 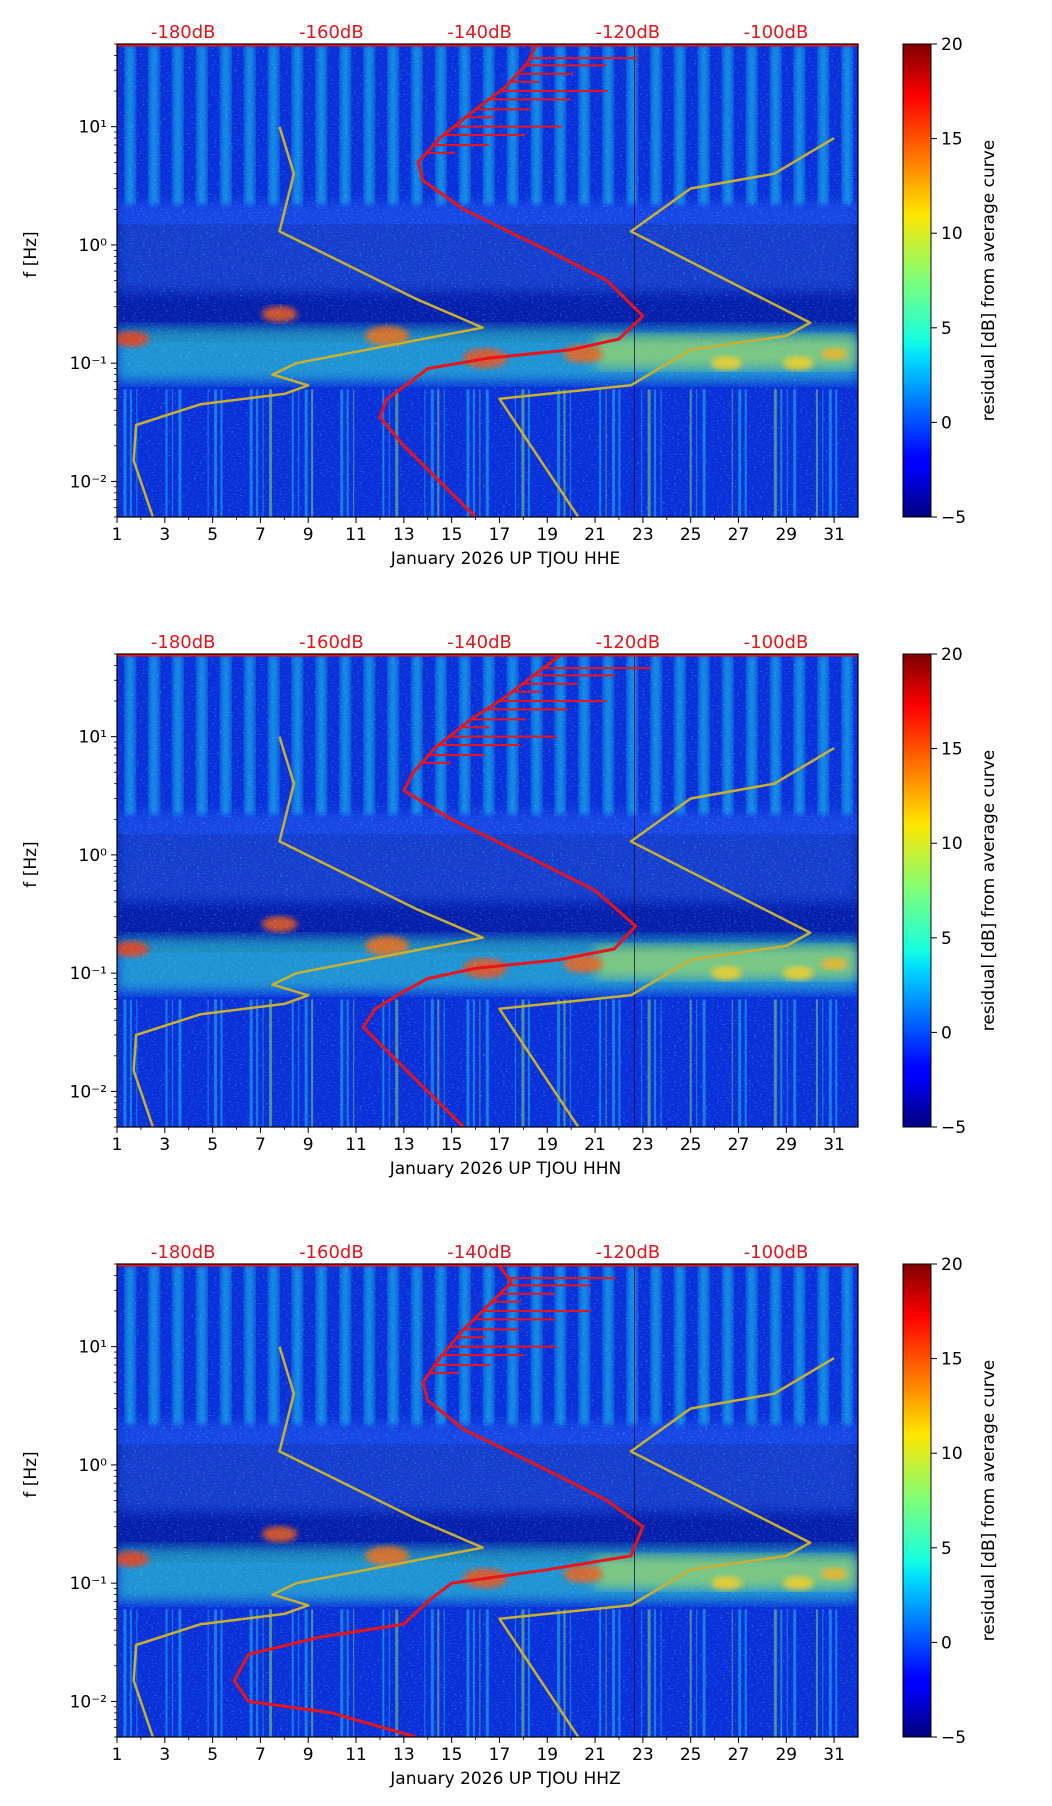 What do you see at coordinates (643, 1755) in the screenshot?
I see `x-tick-label: 23` at bounding box center [643, 1755].